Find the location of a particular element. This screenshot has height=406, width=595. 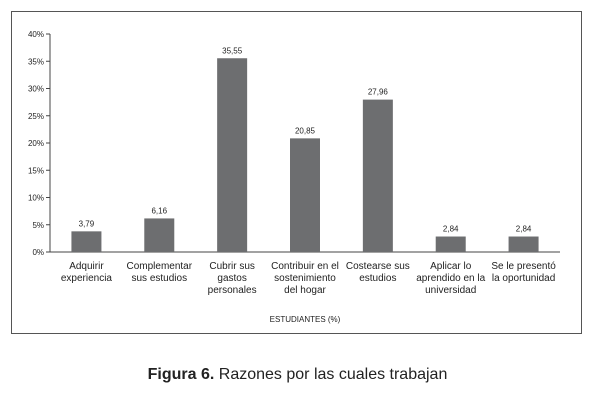

category-label: gastos is located at coordinates (231, 278).